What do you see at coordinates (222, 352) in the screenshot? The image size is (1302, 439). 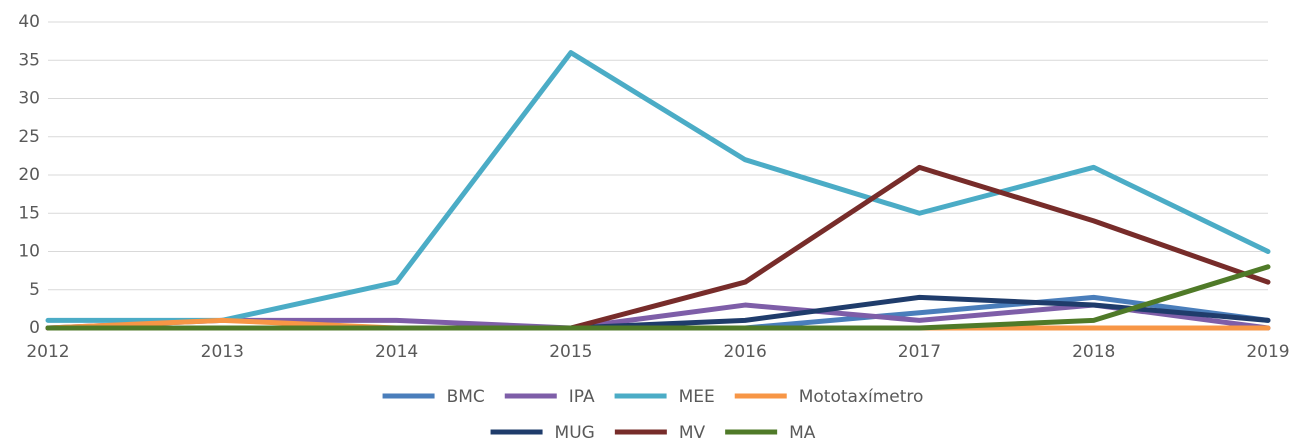 I see `x-tick-label: 2013` at bounding box center [222, 352].